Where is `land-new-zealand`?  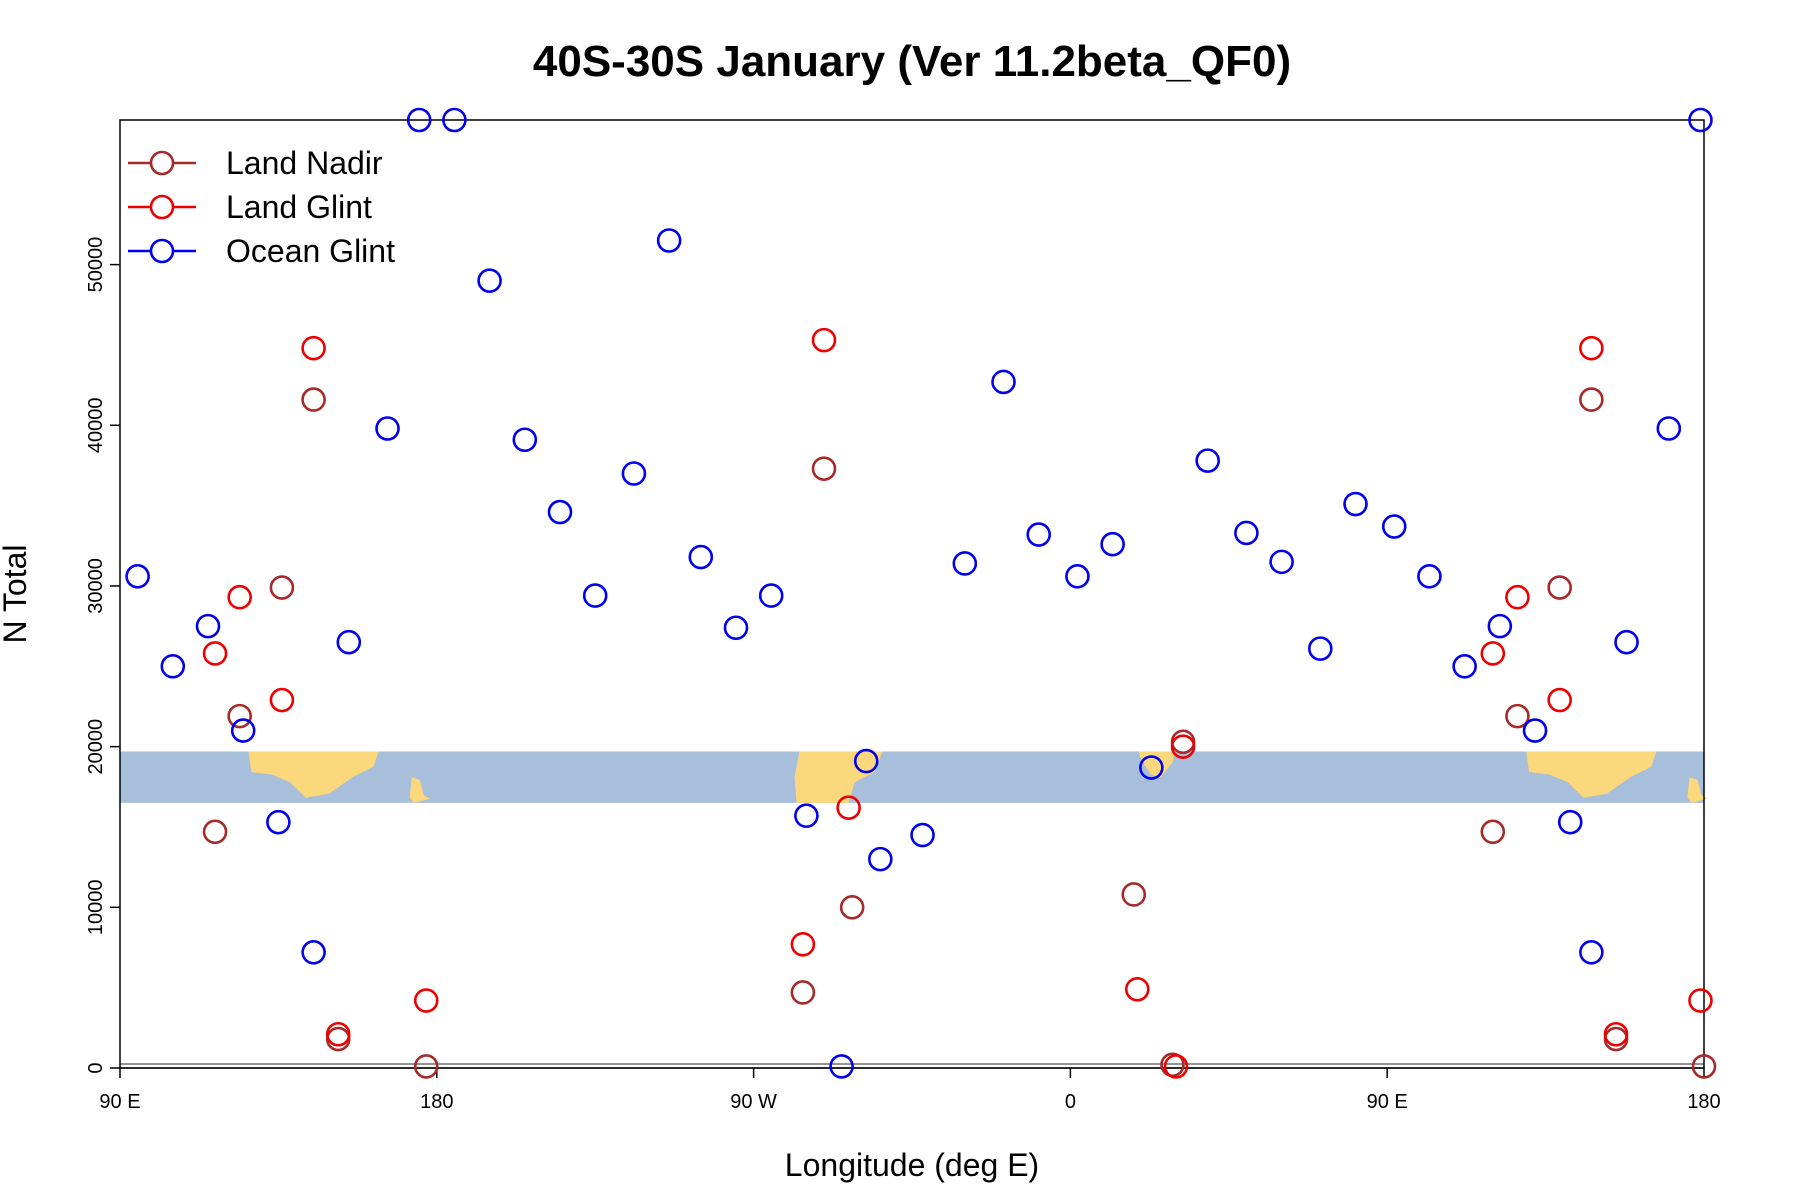 land-new-zealand is located at coordinates (419, 790).